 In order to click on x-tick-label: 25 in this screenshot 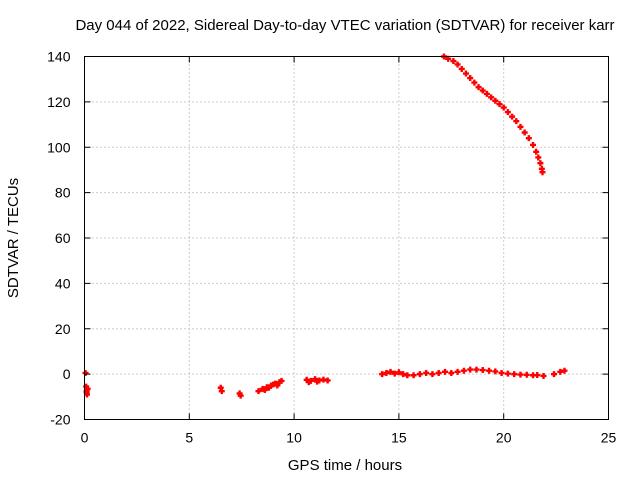, I will do `click(609, 438)`.